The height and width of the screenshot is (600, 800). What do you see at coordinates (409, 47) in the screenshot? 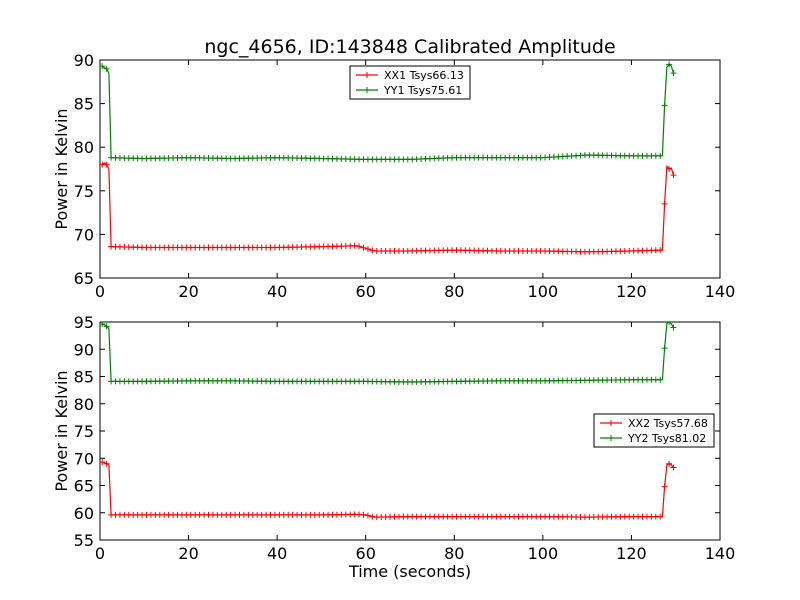
I see `chart-title: ngc_4656, ID:143848 Calibrated Amplitude` at bounding box center [409, 47].